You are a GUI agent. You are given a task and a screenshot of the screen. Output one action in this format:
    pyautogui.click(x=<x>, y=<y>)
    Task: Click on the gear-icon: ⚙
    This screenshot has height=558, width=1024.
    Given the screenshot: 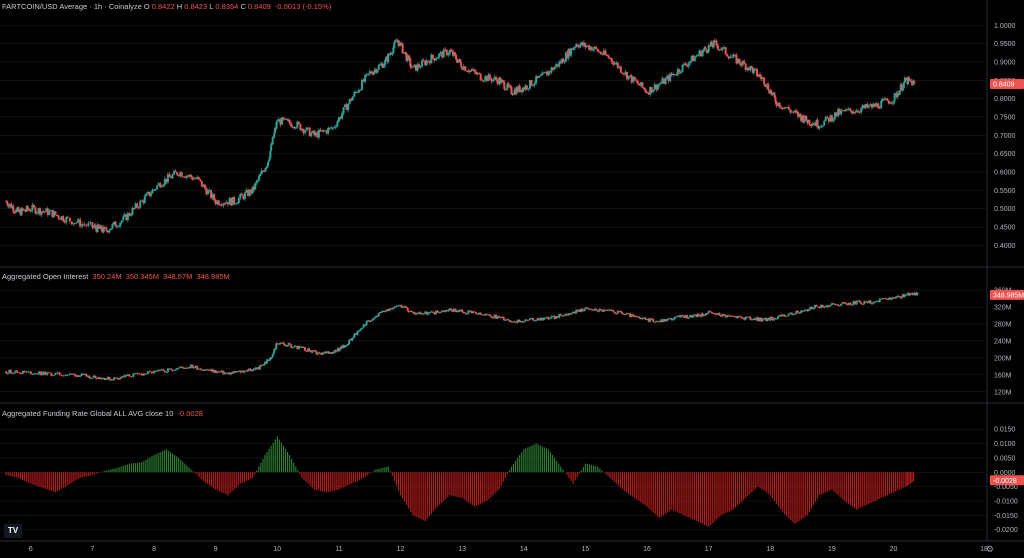 What is the action you would take?
    pyautogui.click(x=989, y=549)
    